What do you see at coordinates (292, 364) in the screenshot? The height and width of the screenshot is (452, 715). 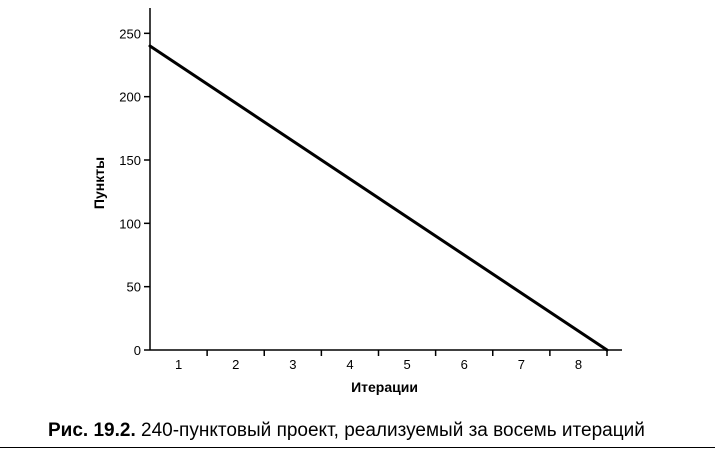 I see `x-tick-label: 3` at bounding box center [292, 364].